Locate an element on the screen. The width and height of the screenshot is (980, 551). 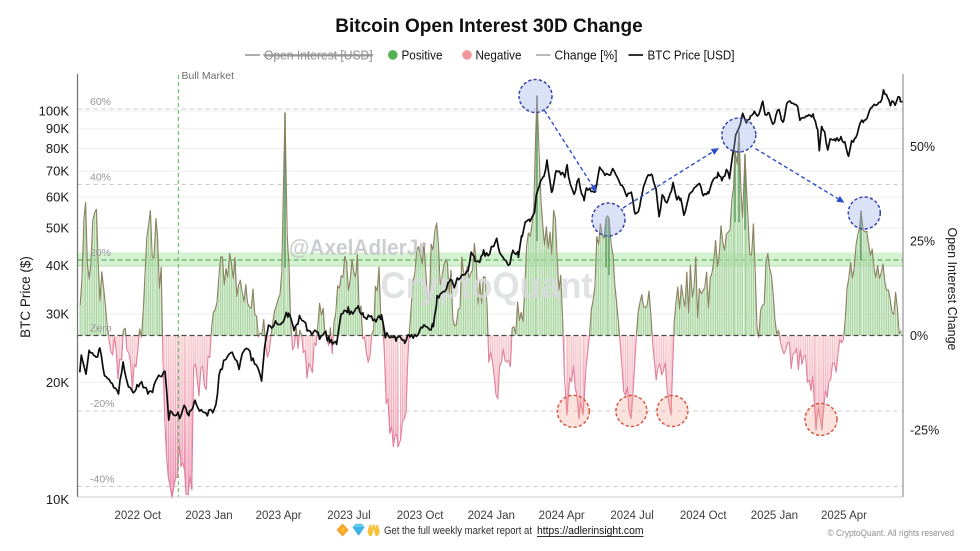
svg-text: Open Interest Change is located at coordinates (952, 289).